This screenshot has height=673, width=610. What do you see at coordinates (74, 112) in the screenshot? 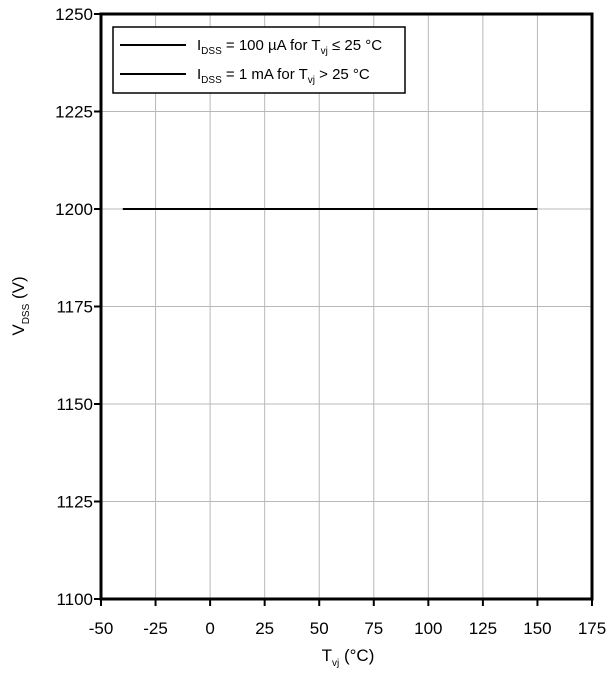
I see `y-tick-label-5: 1225` at bounding box center [74, 112].